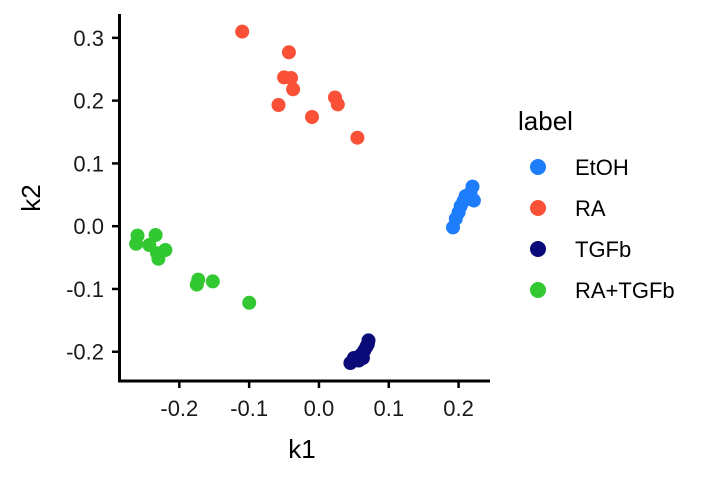 The height and width of the screenshot is (480, 720). Describe the element at coordinates (538, 290) in the screenshot. I see `legend-key-ra-tgfb` at that location.